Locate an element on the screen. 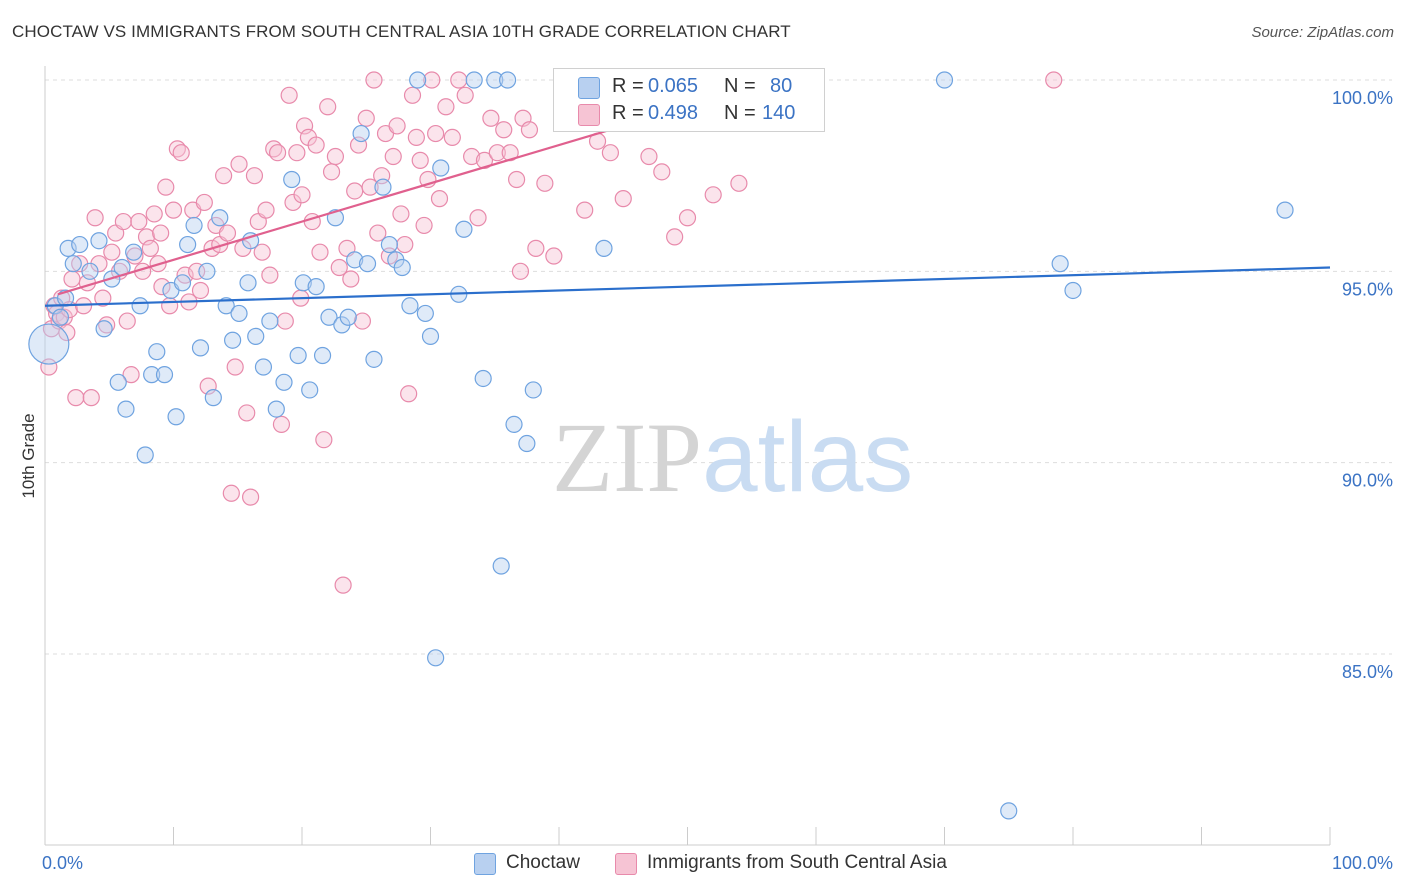  x-tick-label: 100.0% is located at coordinates (1362, 863).